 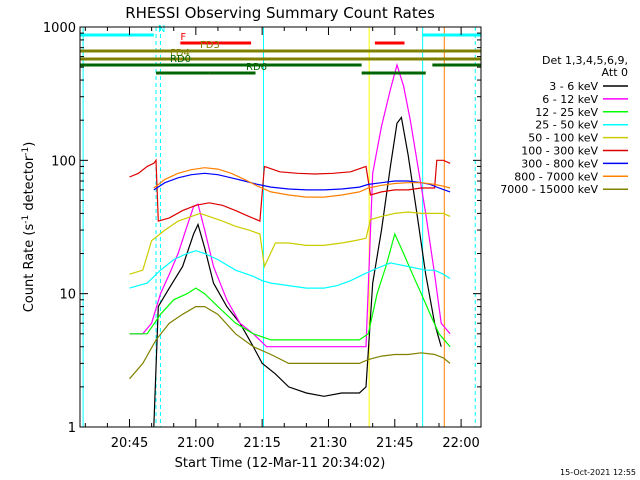 I want to click on timestamp: 15-Oct-2021 12:55, so click(x=598, y=472).